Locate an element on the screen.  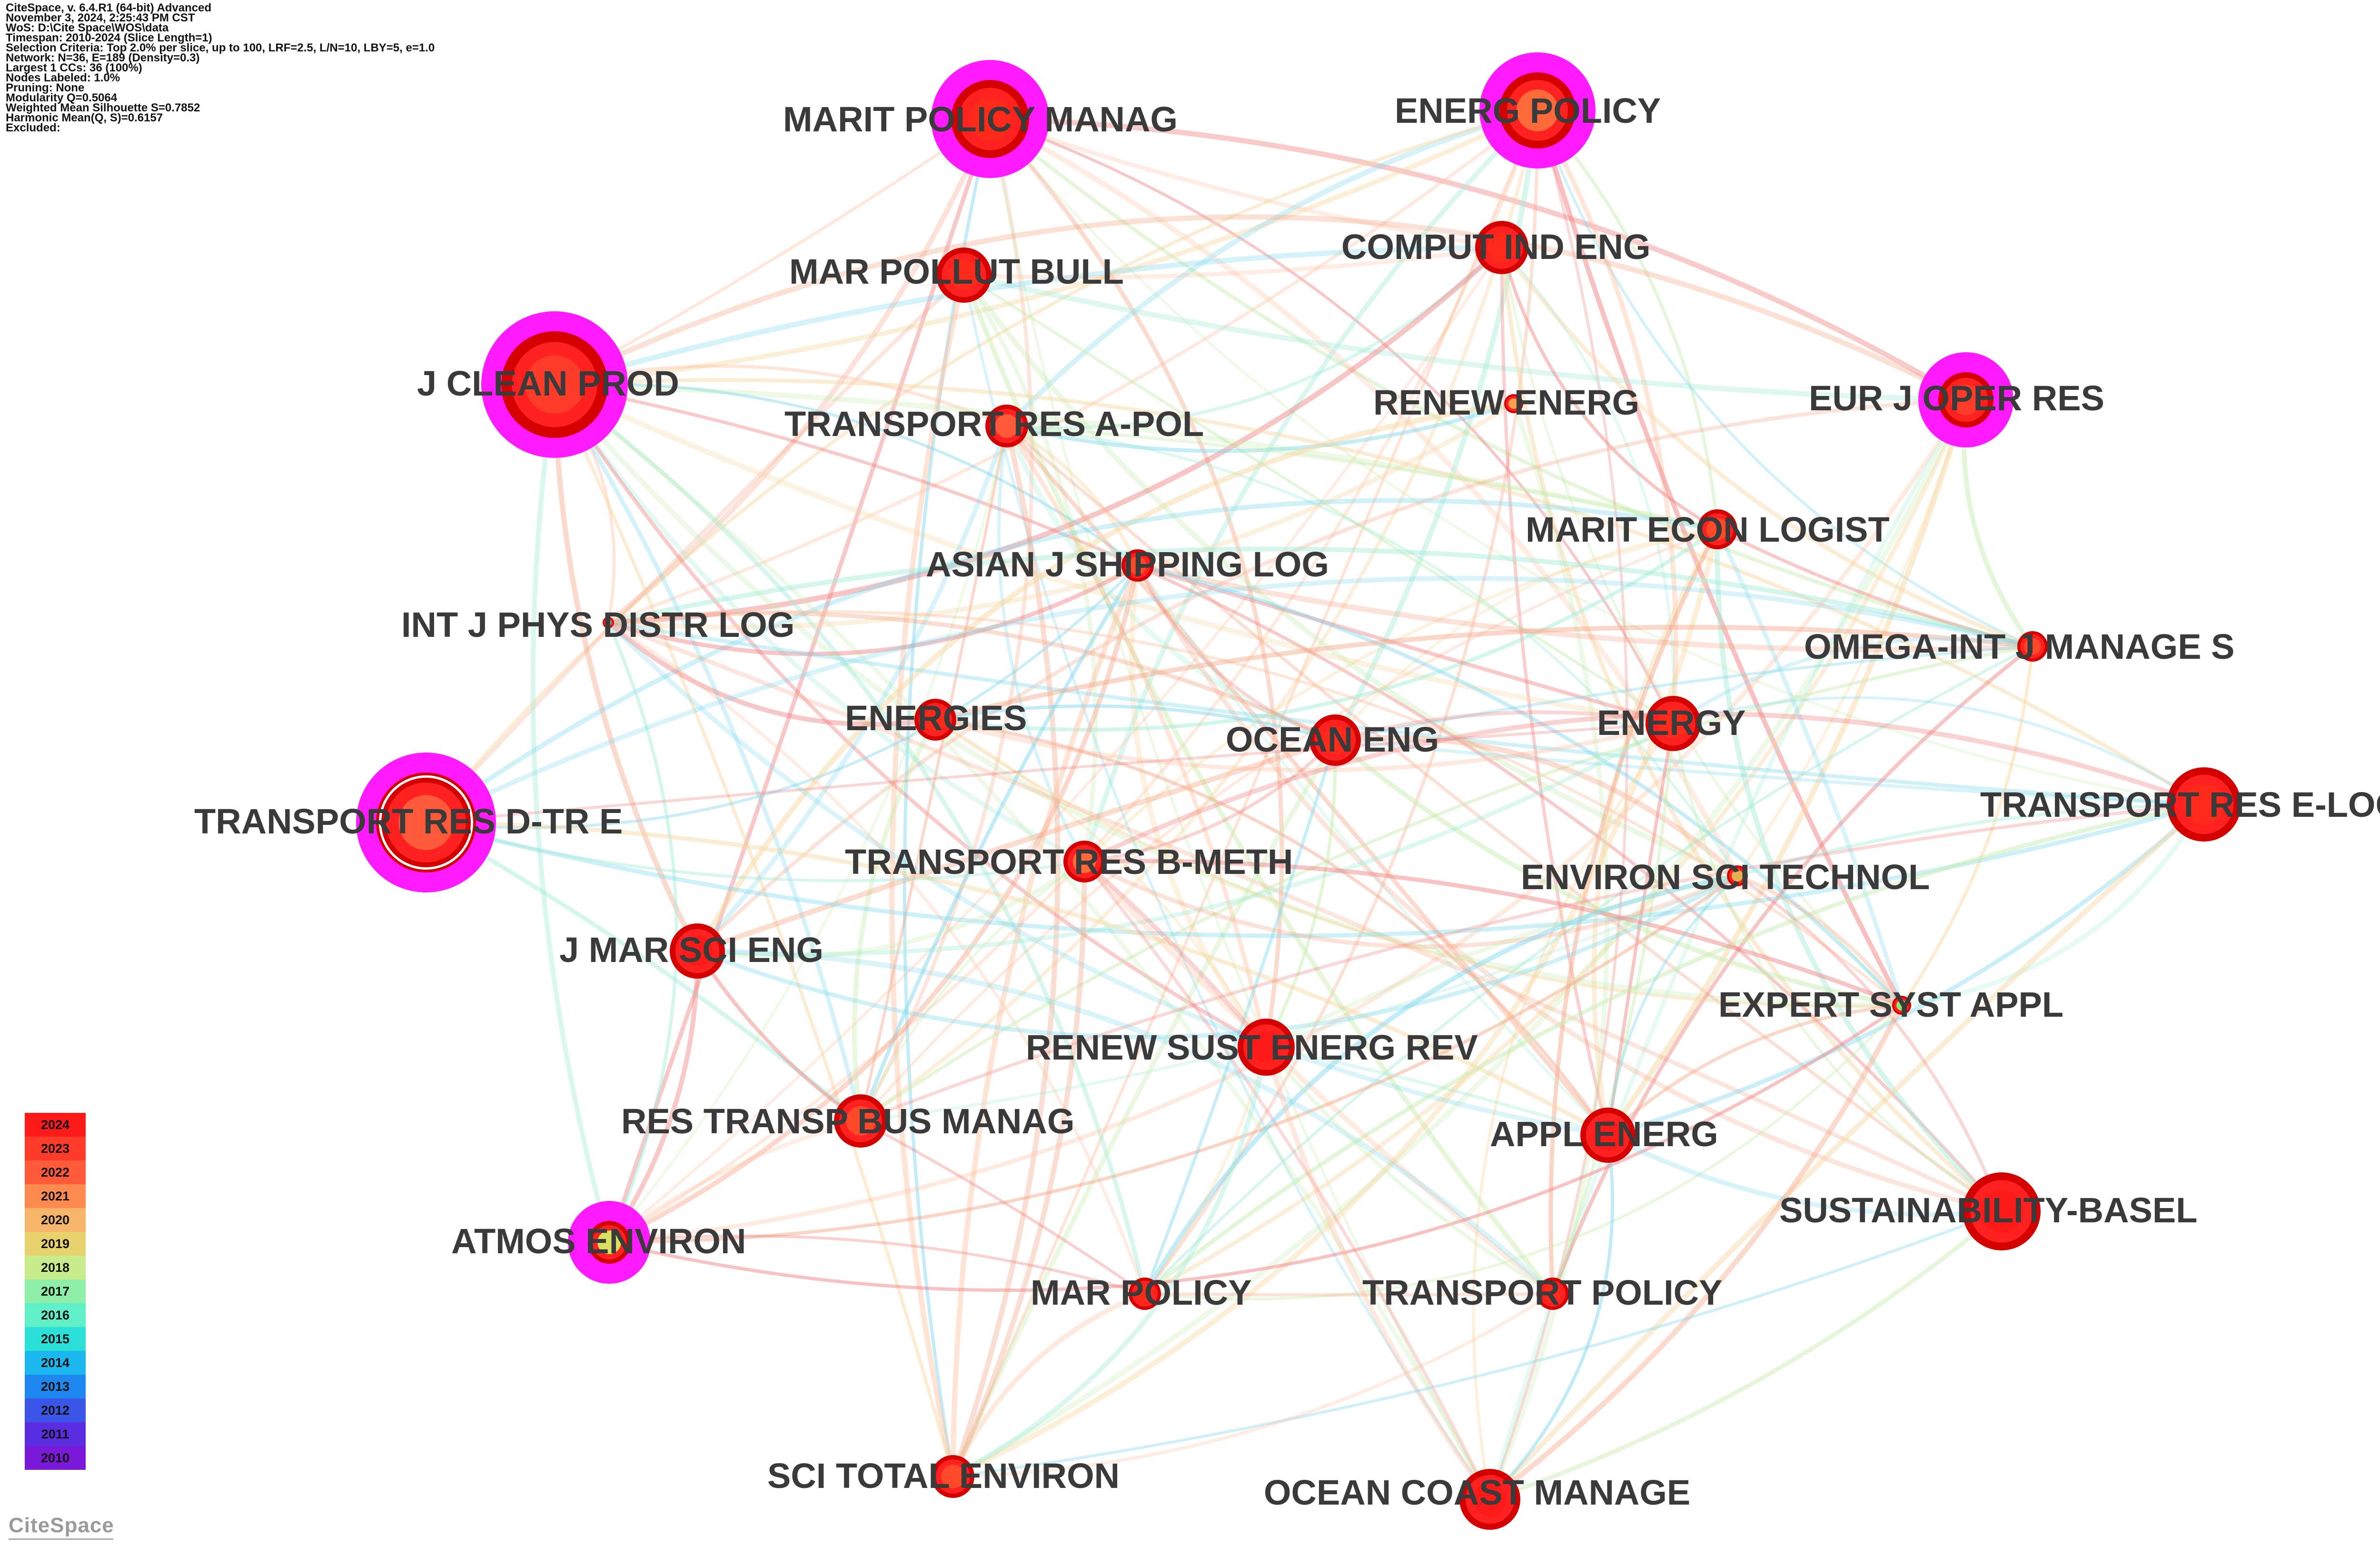
edge-asian-j-shipping-log-omega-int-j-manage-s is located at coordinates (1585, 608).